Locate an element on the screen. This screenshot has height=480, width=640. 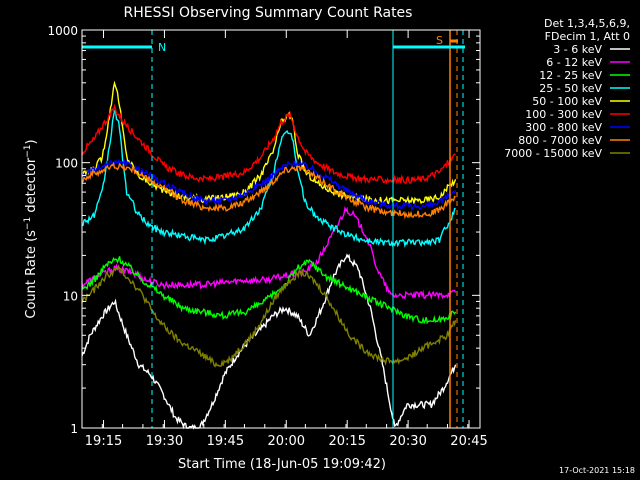
y-axis-label-main: Count Rate (s is located at coordinates (31, 274).